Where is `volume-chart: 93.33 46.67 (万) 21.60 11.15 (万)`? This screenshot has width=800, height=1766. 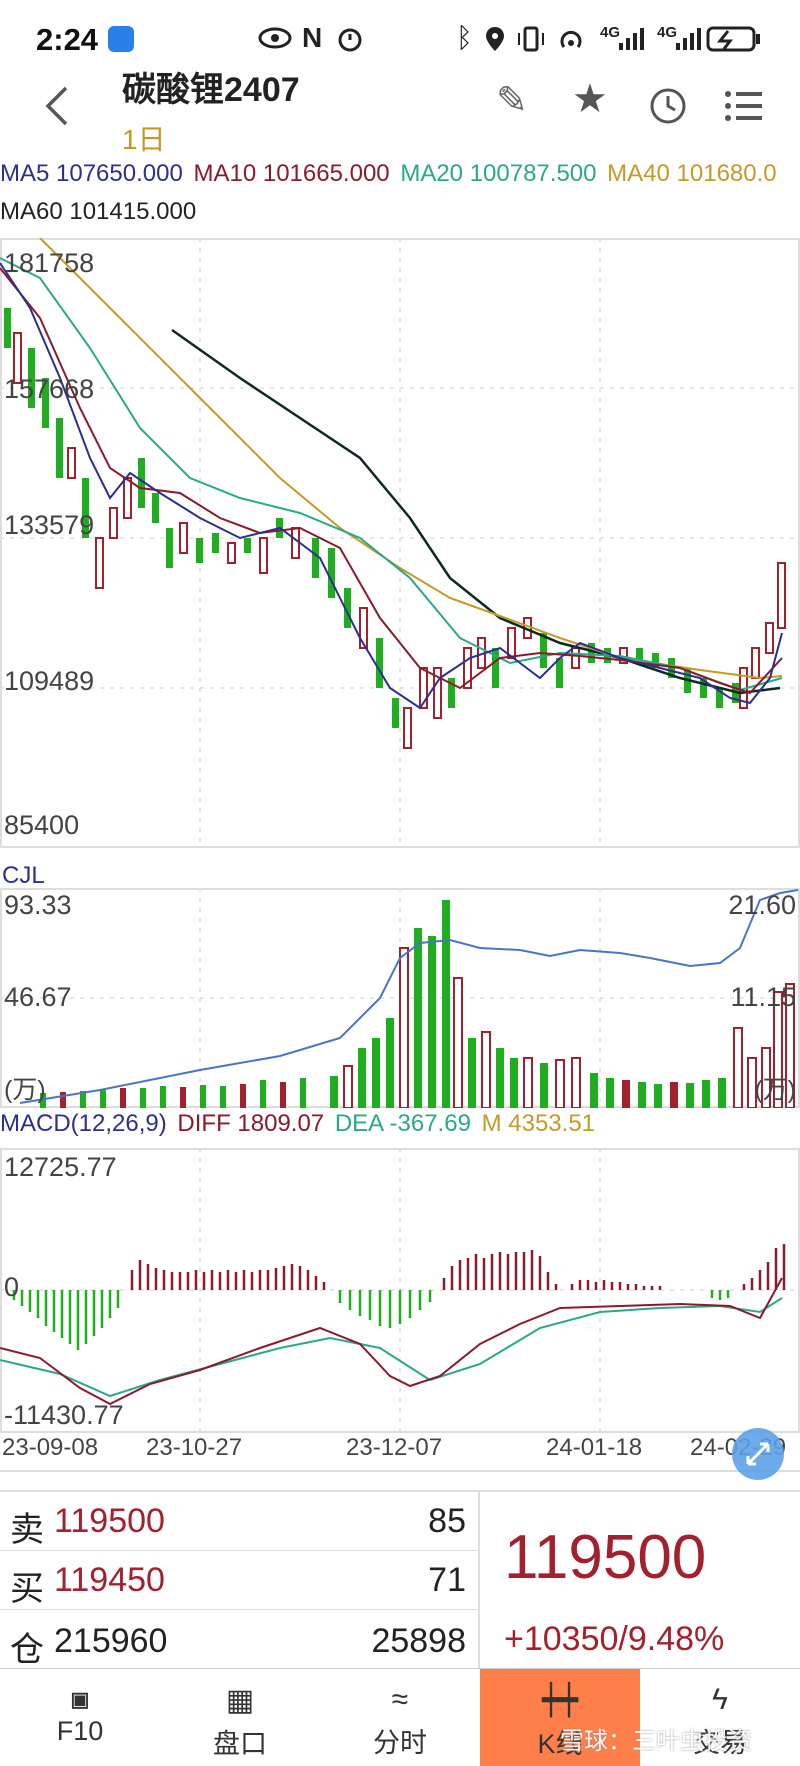 volume-chart: 93.33 46.67 (万) 21.60 11.15 (万) is located at coordinates (400, 998).